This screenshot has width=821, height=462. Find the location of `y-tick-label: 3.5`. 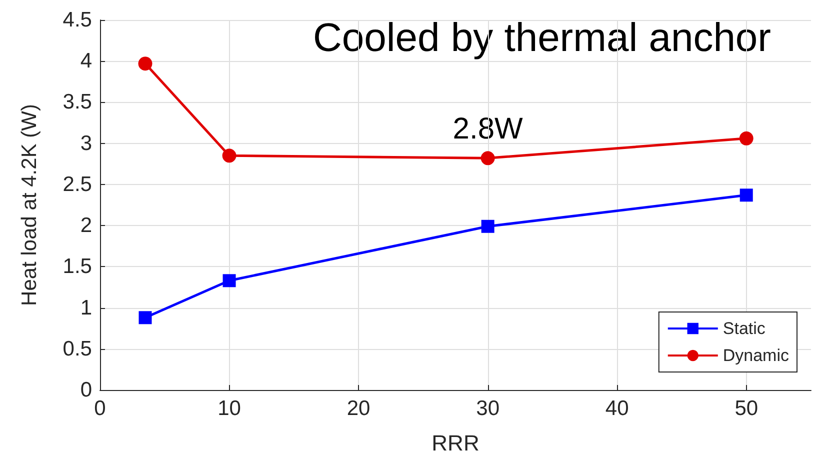

y-tick-label: 3.5 is located at coordinates (77, 102).